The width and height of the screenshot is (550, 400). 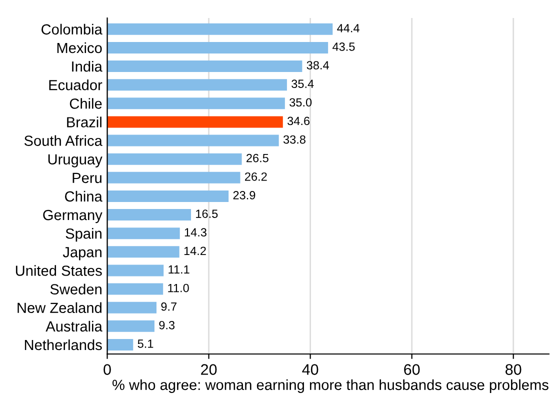 I want to click on data-label: 44.4, so click(x=348, y=28).